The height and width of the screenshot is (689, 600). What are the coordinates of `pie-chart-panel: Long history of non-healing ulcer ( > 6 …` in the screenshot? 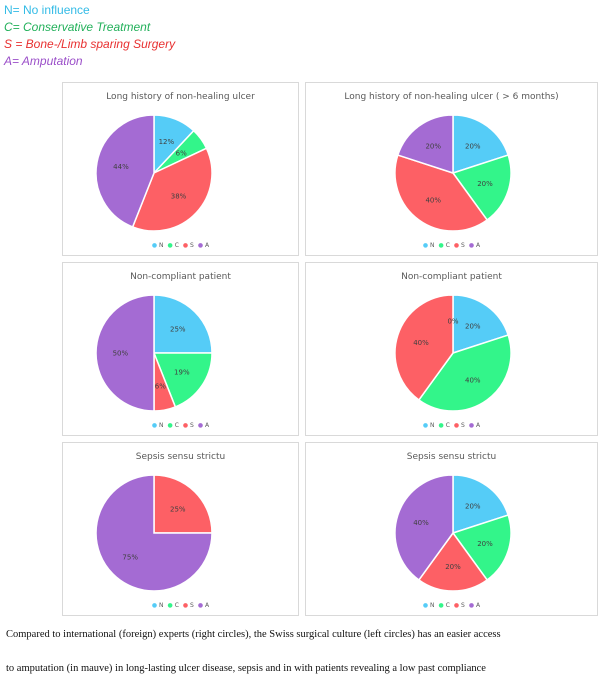 It's located at (451, 169).